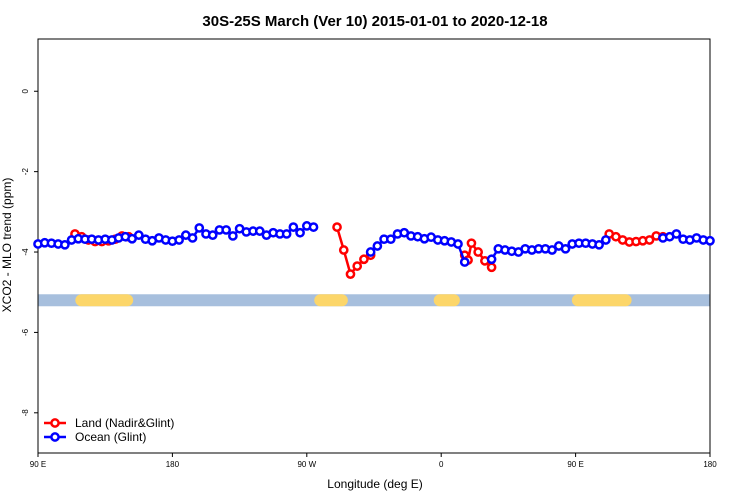 The height and width of the screenshot is (500, 750). Describe the element at coordinates (374, 484) in the screenshot. I see `x-axis-label: Longitude (deg E)` at that location.